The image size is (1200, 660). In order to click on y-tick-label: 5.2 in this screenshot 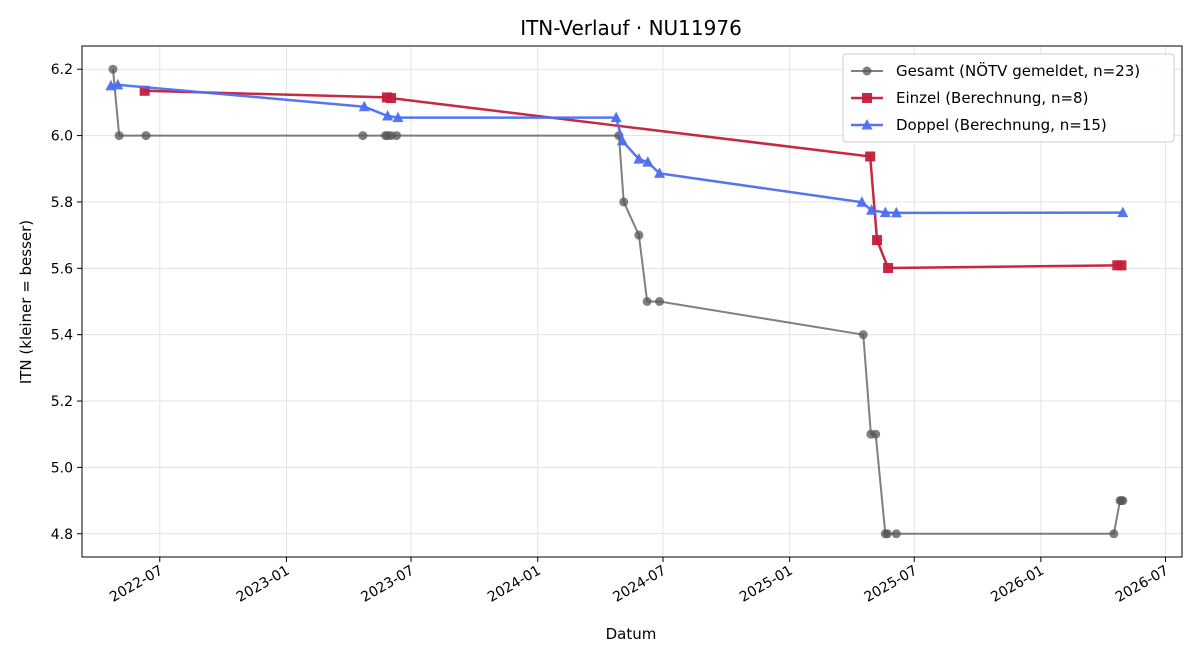, I will do `click(62, 402)`.